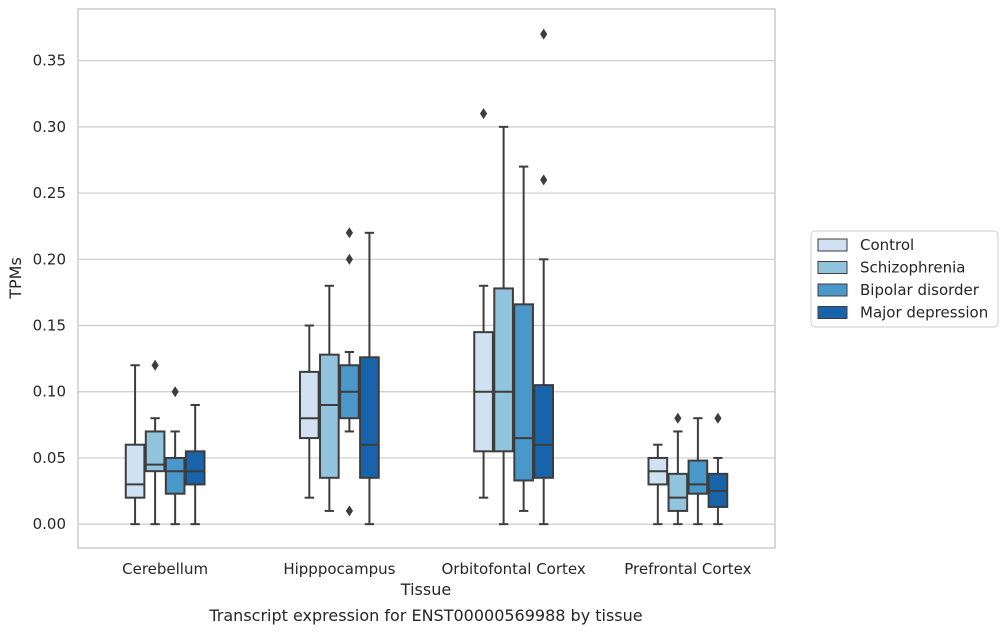 This screenshot has height=634, width=1007. Describe the element at coordinates (339, 569) in the screenshot. I see `x-tick-label: Hipppocampus` at that location.